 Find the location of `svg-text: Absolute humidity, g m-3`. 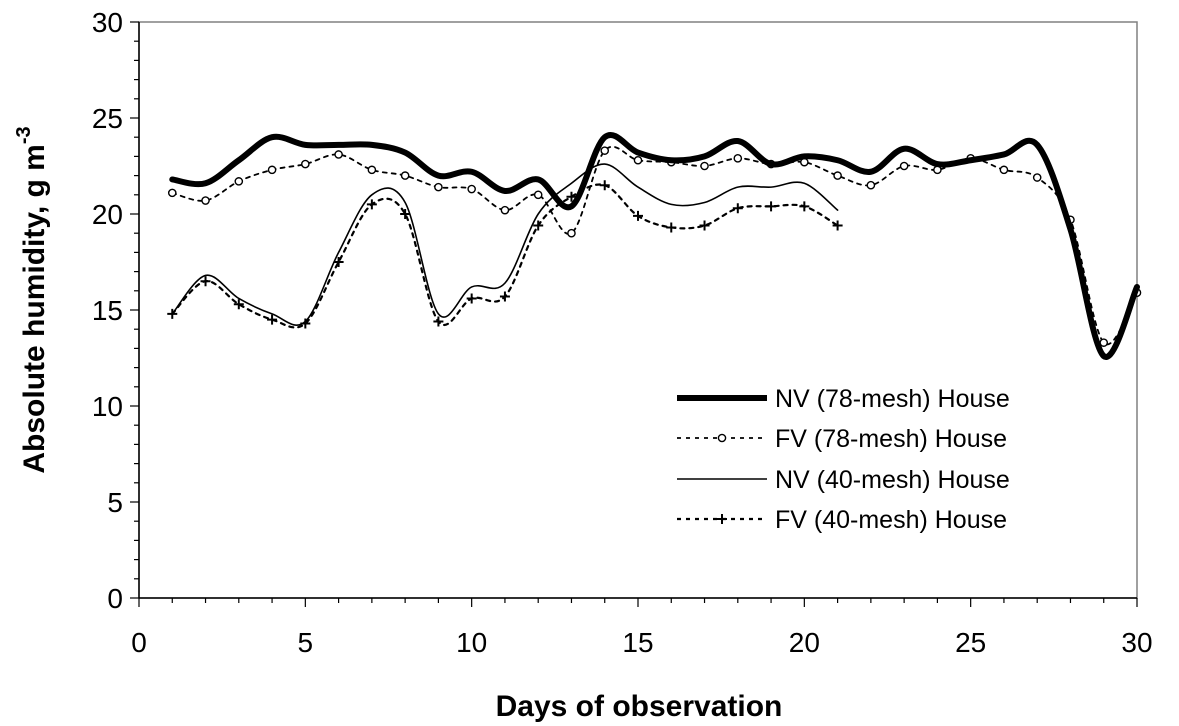

svg-text: Absolute humidity, g m-3 is located at coordinates (32, 299).